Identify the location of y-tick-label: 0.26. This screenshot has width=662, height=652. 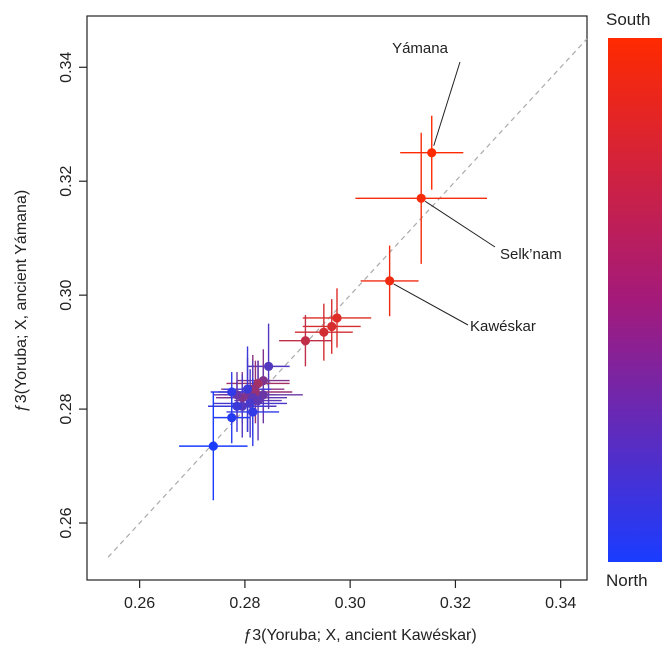
(66, 522).